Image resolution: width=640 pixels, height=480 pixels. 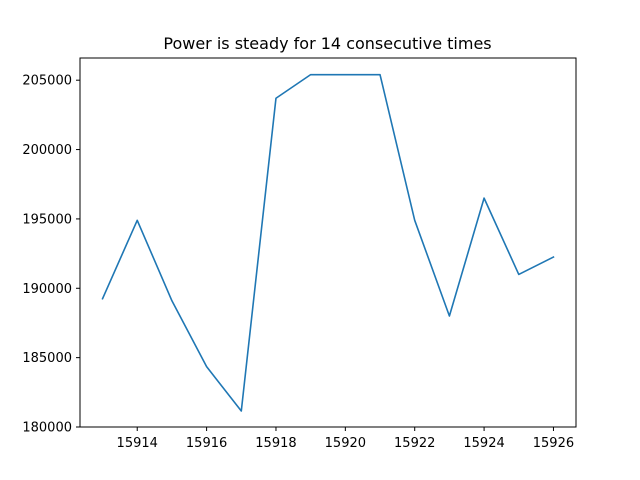 I want to click on y-tick-label: 195000, so click(x=47, y=219).